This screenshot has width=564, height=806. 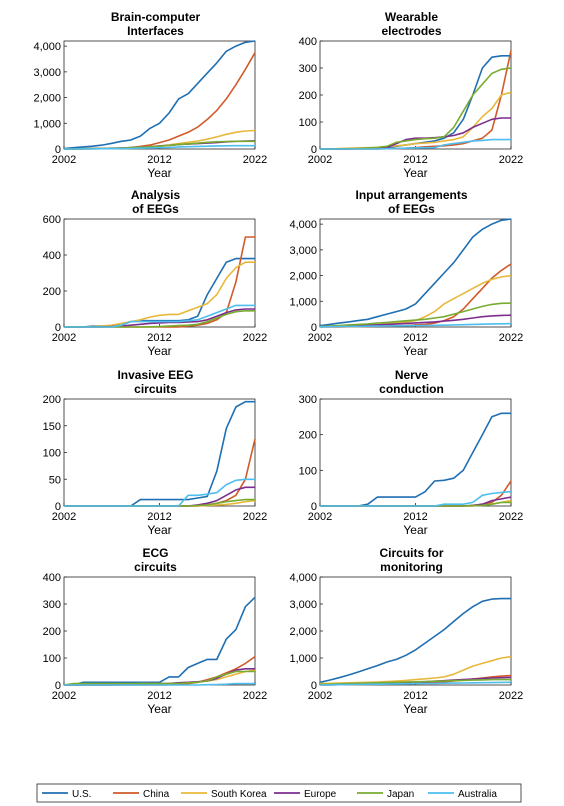 What do you see at coordinates (52, 605) in the screenshot?
I see `panel-7-ytick-label: 300` at bounding box center [52, 605].